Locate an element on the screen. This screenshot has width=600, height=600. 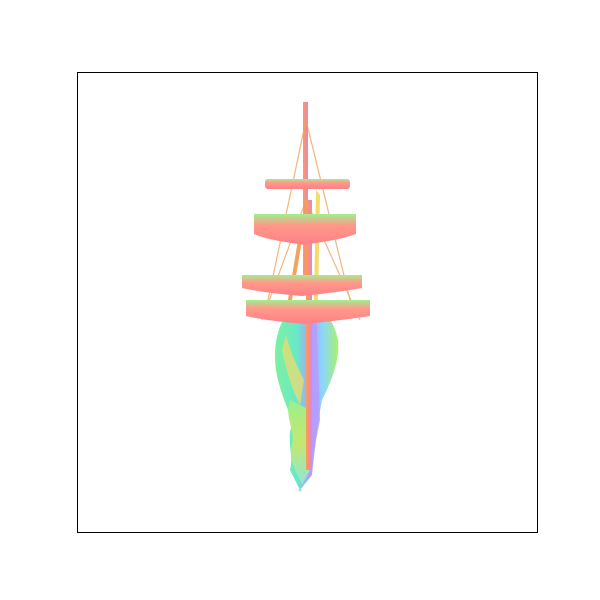
sail-top is located at coordinates (307, 184).